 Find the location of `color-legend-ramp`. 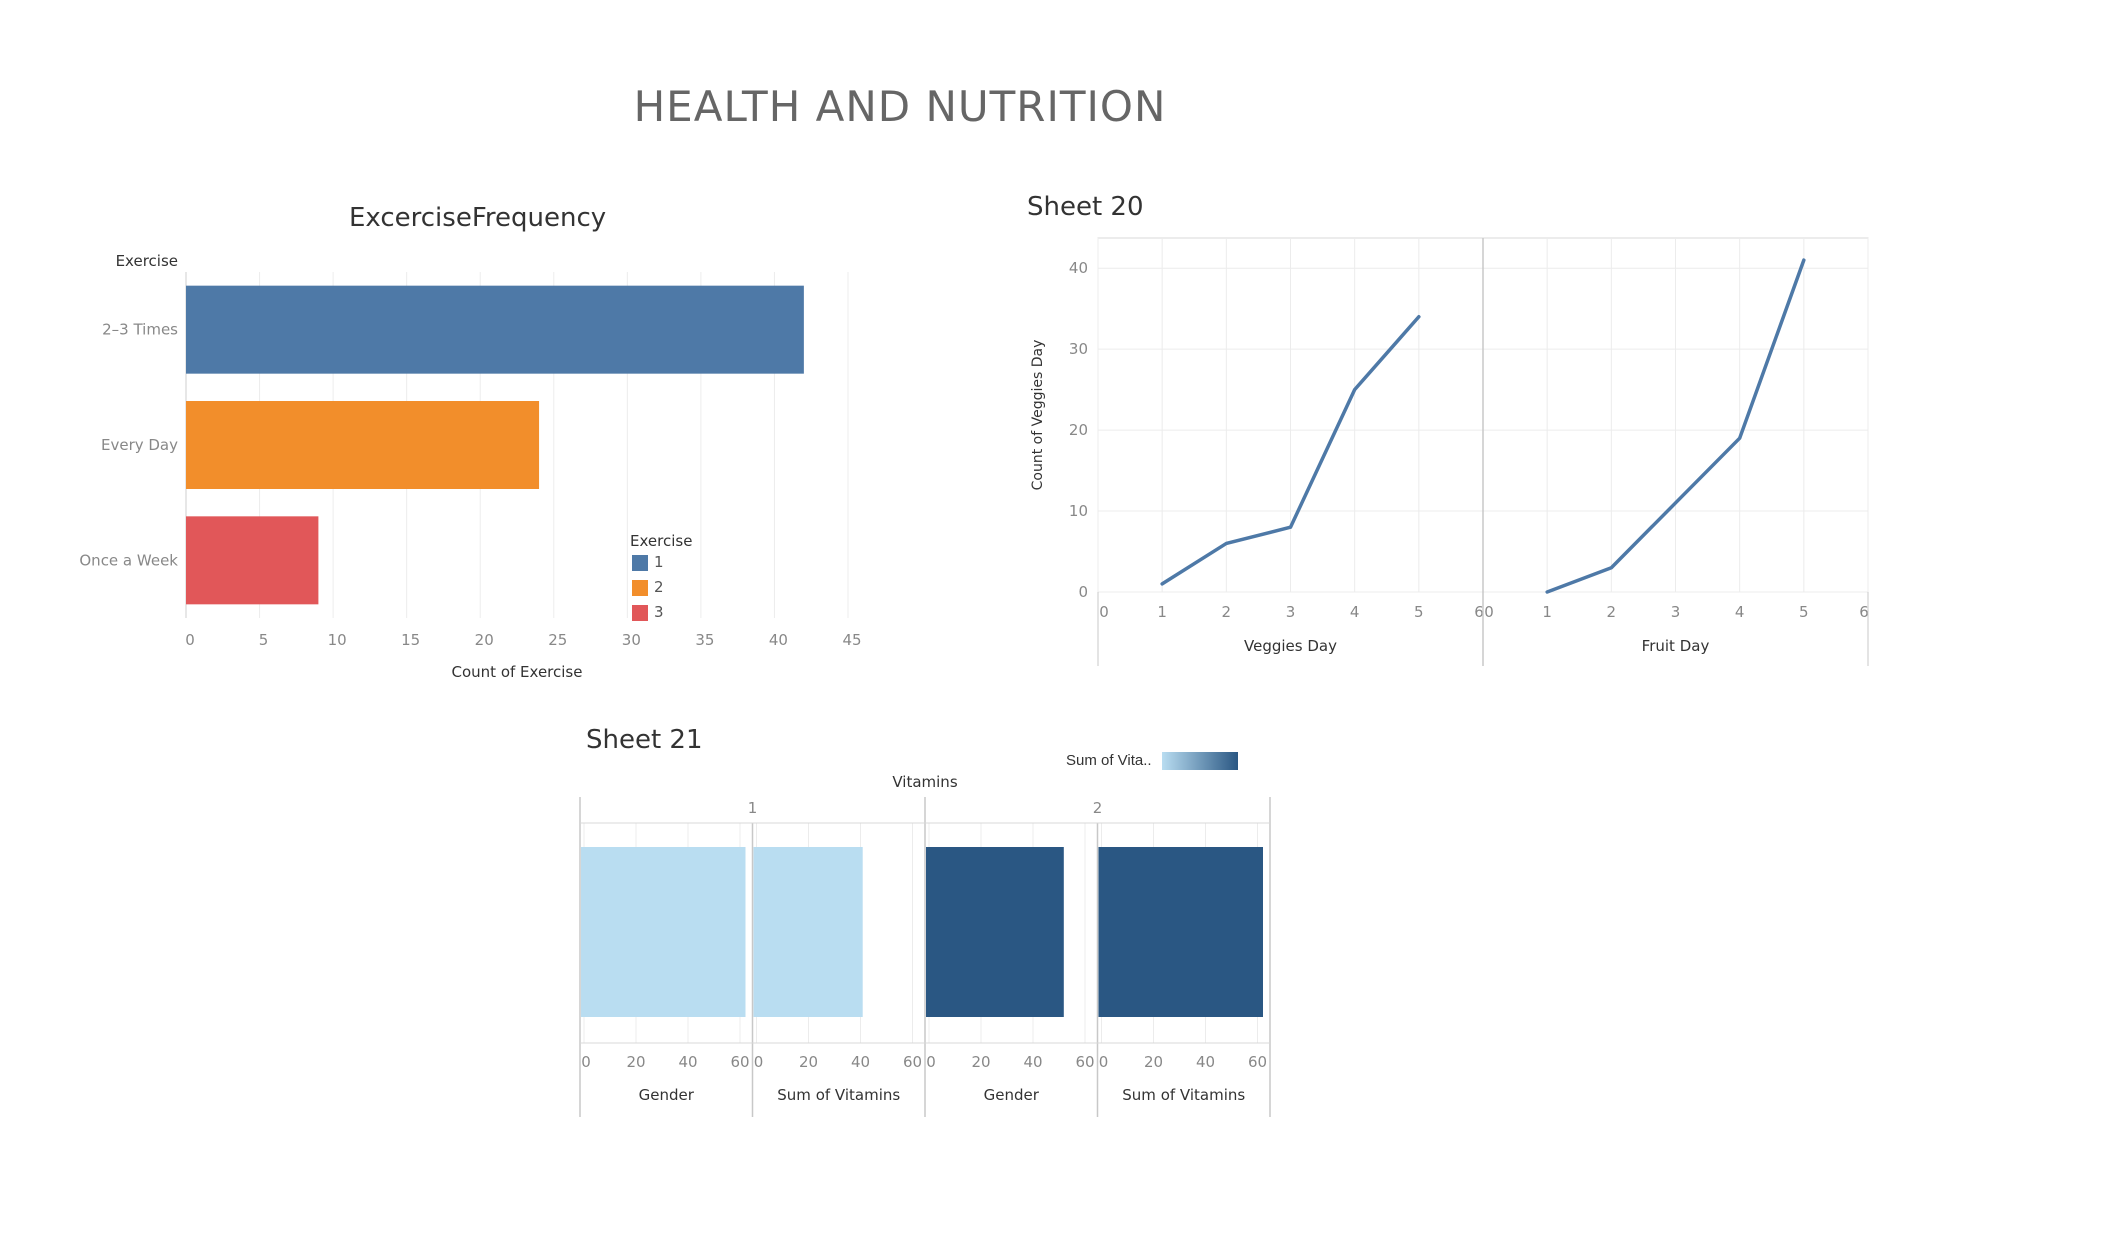

color-legend-ramp is located at coordinates (1199, 761).